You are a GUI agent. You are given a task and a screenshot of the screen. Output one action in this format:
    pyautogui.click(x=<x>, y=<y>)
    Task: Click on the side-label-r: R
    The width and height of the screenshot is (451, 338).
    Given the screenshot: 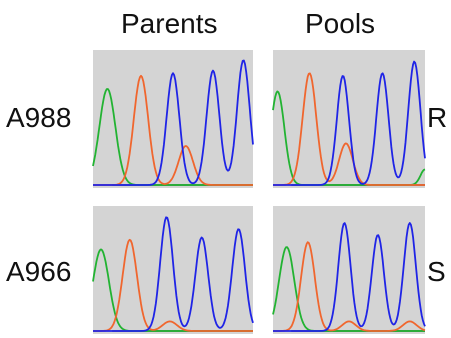 What is the action you would take?
    pyautogui.click(x=437, y=117)
    